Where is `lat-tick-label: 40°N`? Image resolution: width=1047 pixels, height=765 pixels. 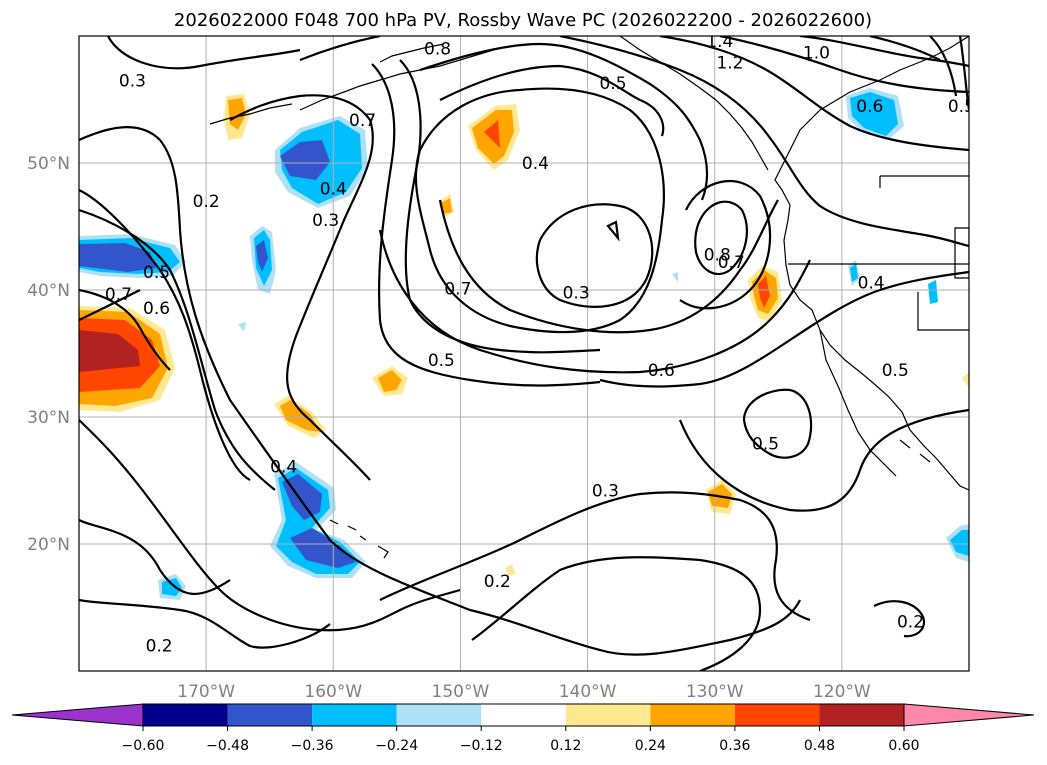
lat-tick-label: 40°N is located at coordinates (48, 291).